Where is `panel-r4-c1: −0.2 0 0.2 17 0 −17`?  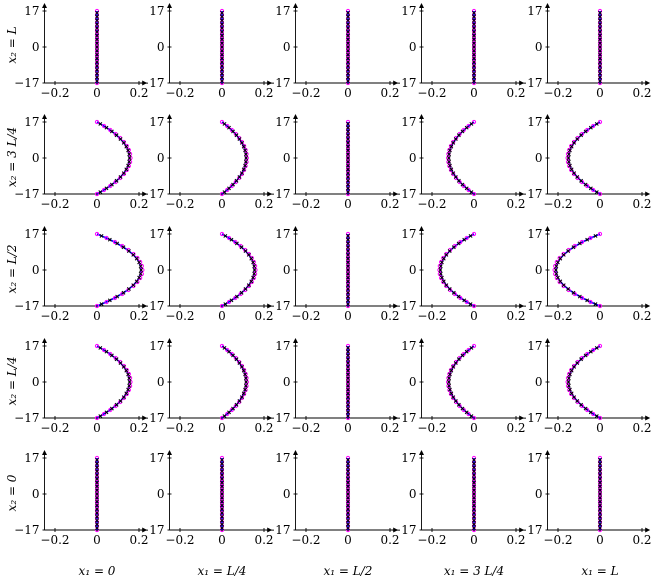 panel-r4-c1: −0.2 0 0.2 17 0 −17 is located at coordinates (206, 498).